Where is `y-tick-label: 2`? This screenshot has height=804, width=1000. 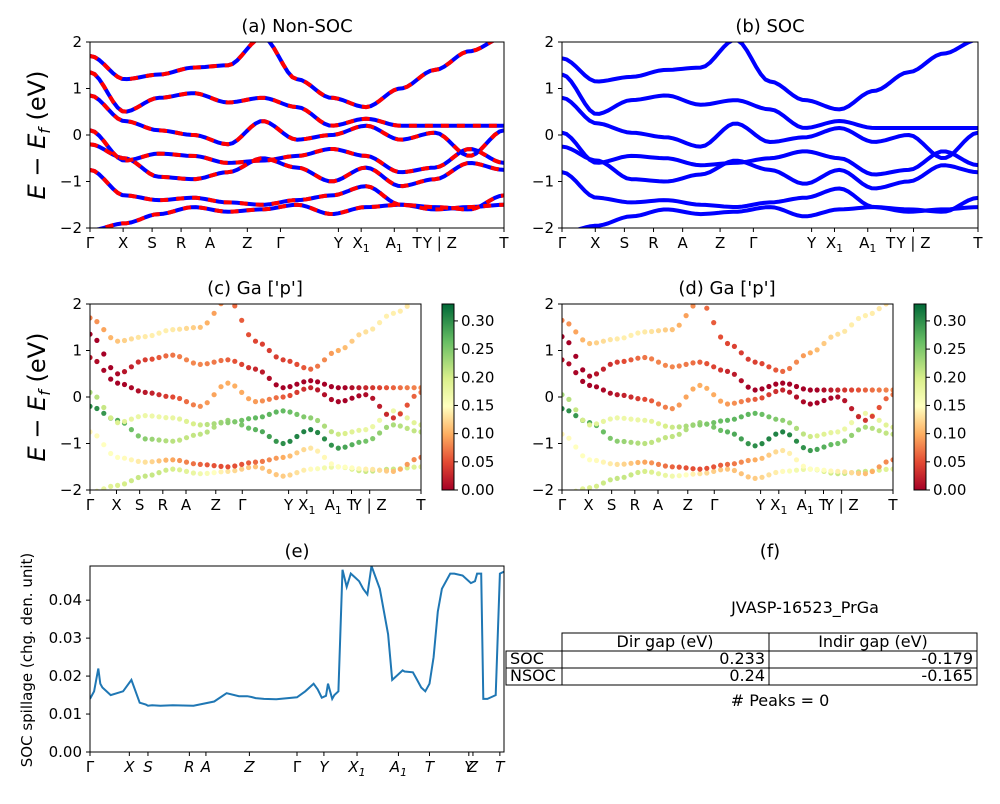 y-tick-label: 2 is located at coordinates (549, 42).